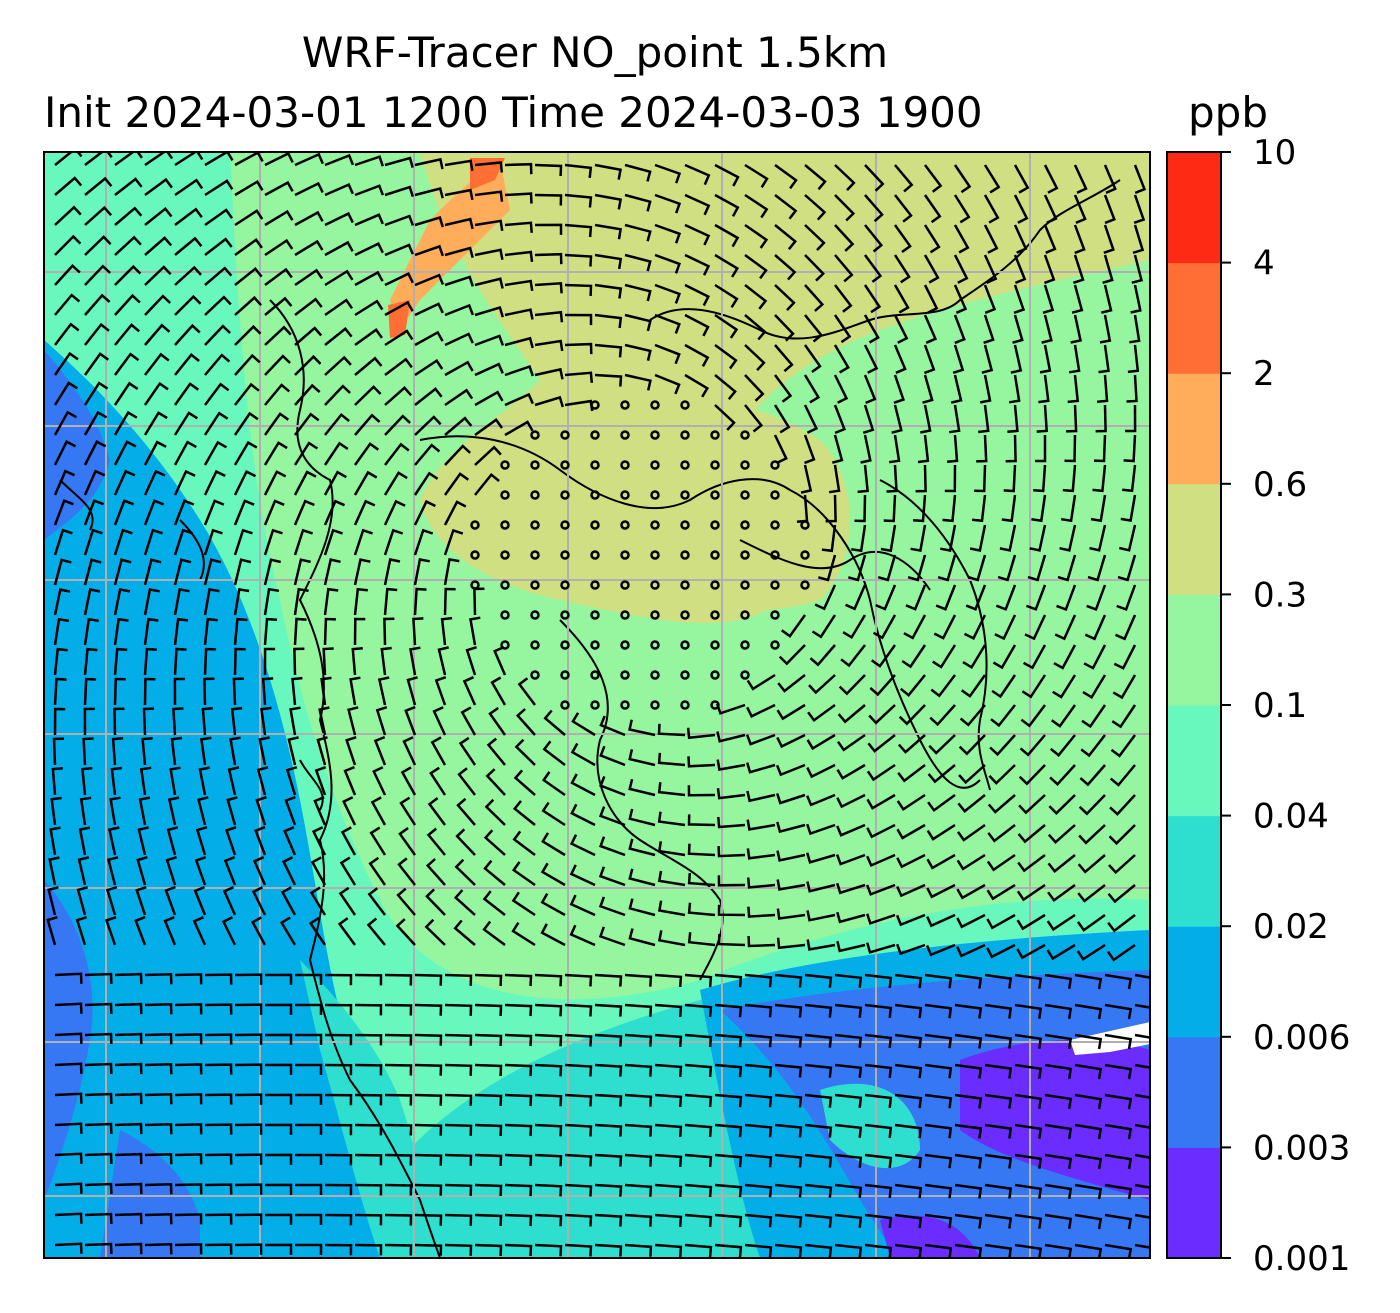 The image size is (1400, 1313). Describe the element at coordinates (191, 645) in the screenshot. I see `coastline` at that location.